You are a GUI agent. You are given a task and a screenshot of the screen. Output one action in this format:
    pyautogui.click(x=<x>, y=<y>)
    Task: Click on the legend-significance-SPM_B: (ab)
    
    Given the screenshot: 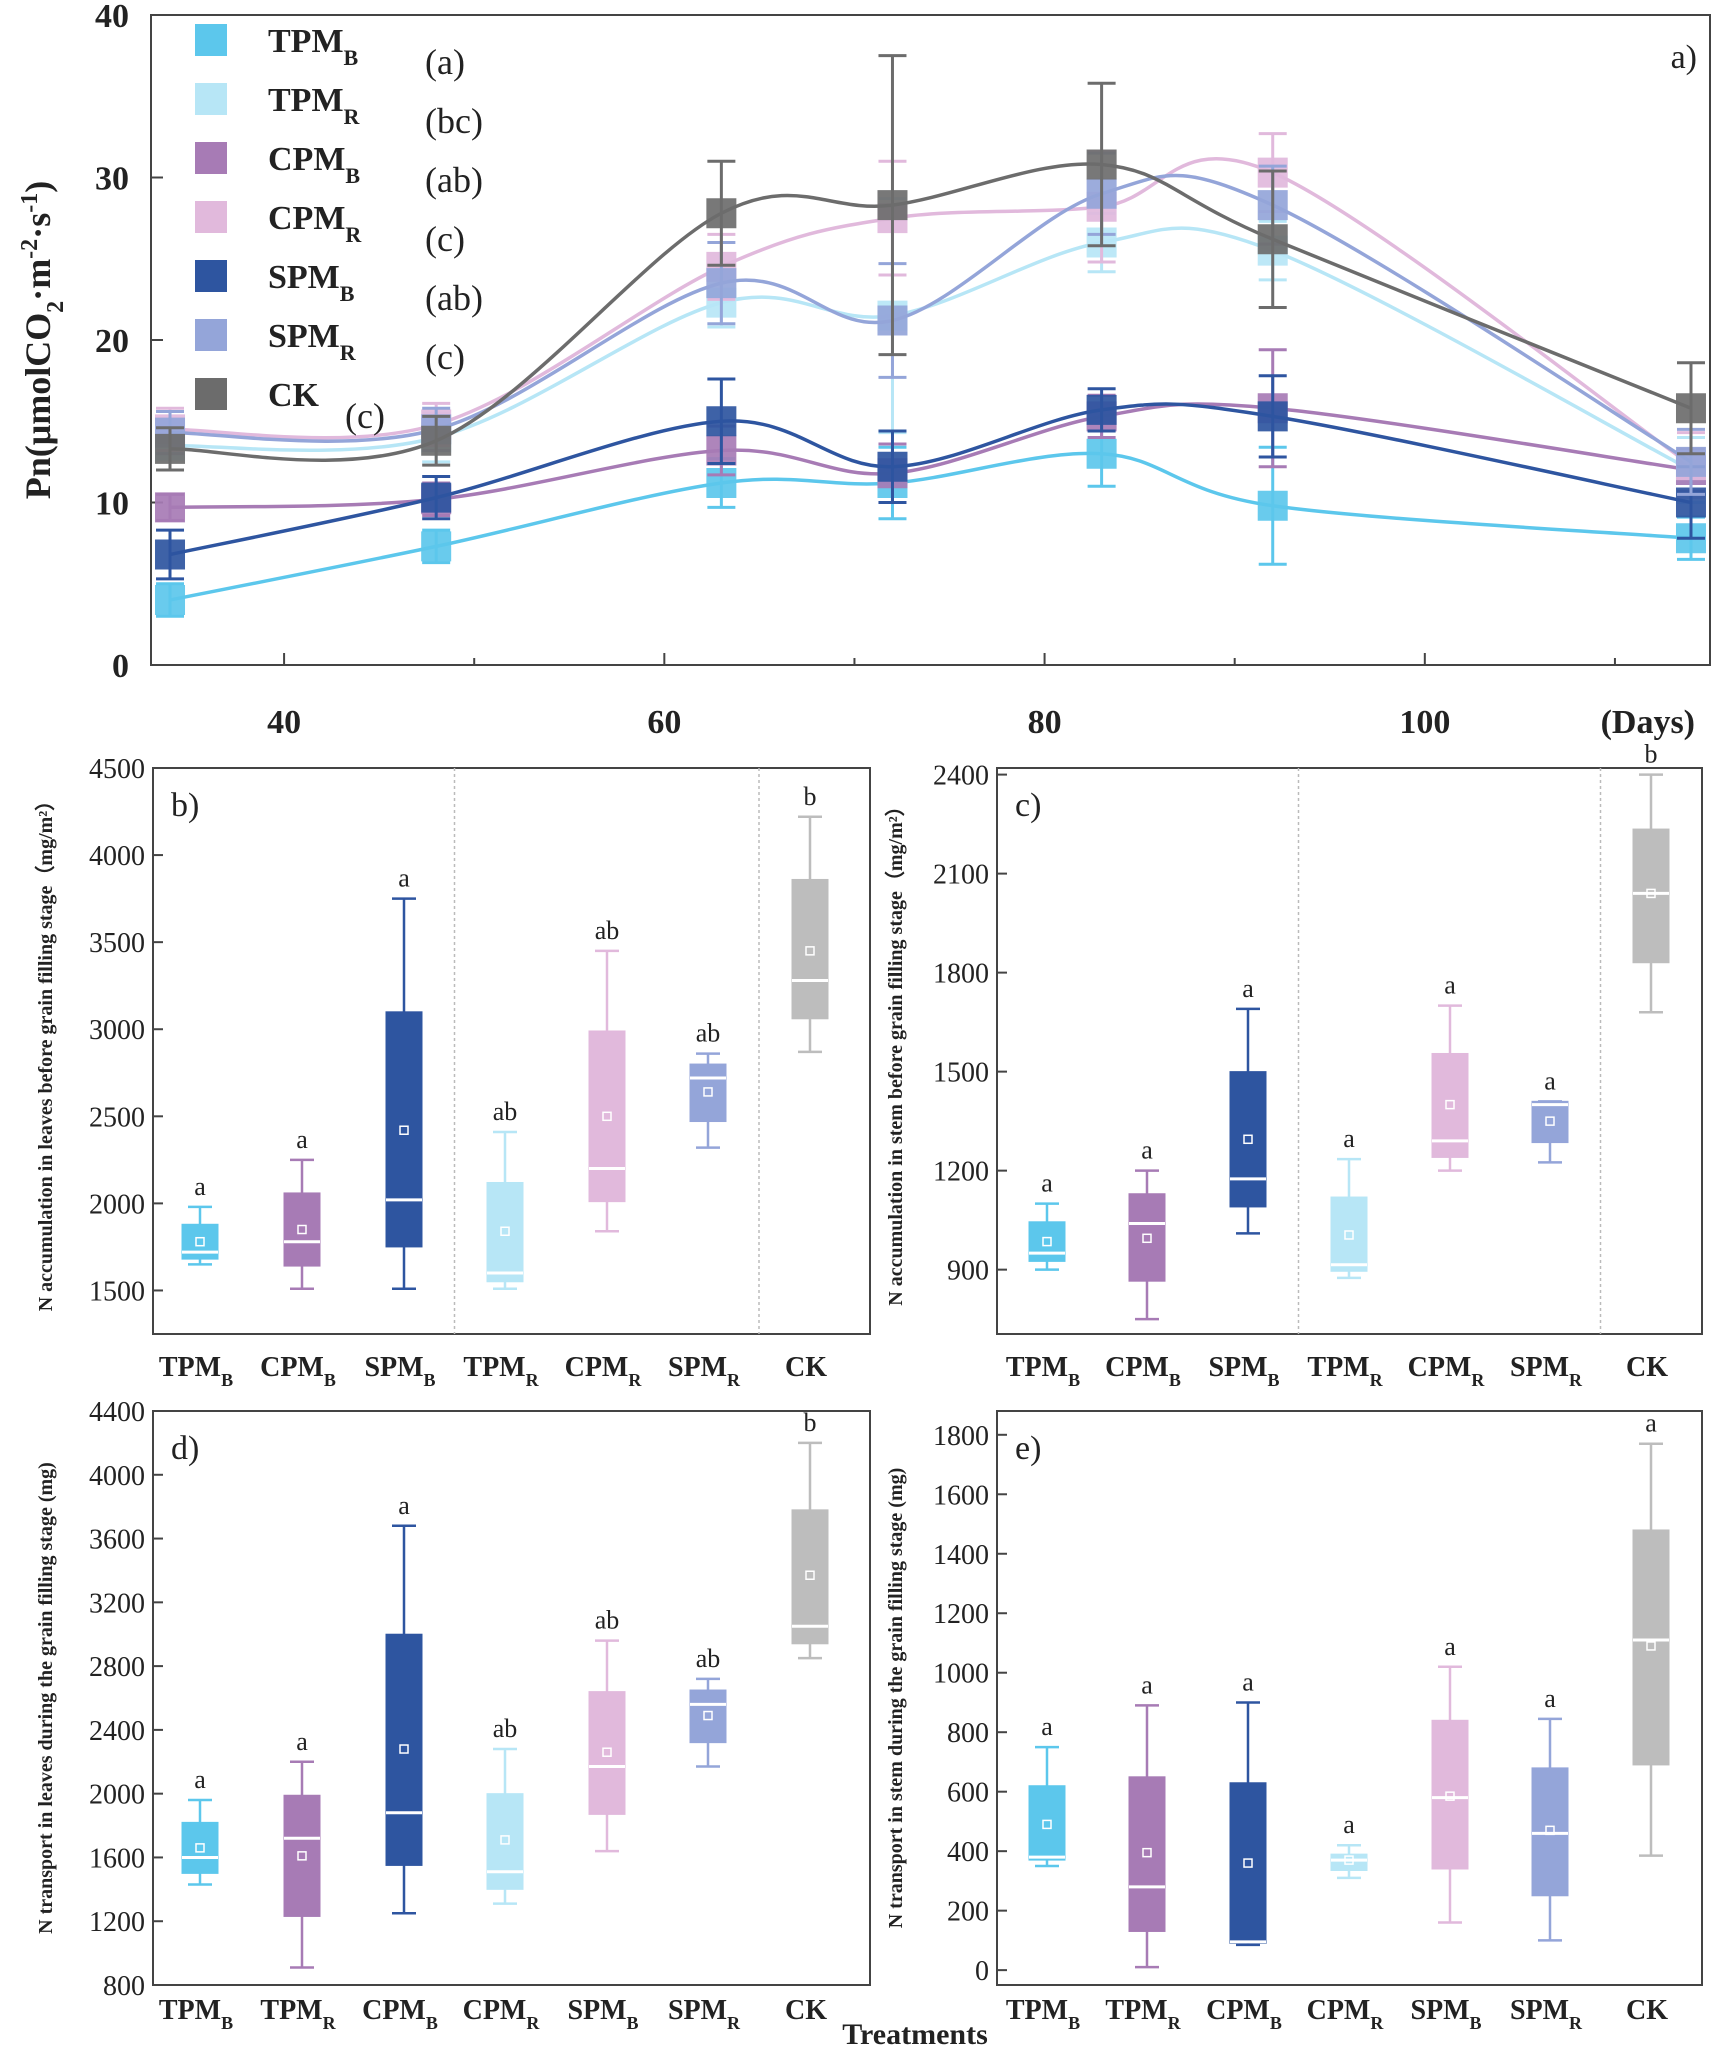 What is the action you would take?
    pyautogui.click(x=454, y=298)
    